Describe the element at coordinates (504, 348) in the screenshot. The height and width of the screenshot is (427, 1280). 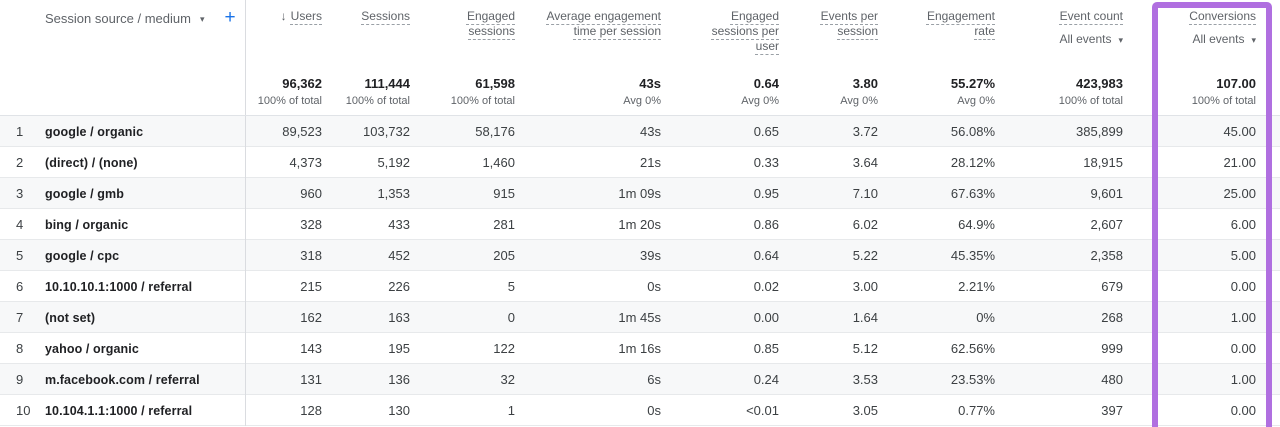
I see `cell-engaged-sessions: 122` at that location.